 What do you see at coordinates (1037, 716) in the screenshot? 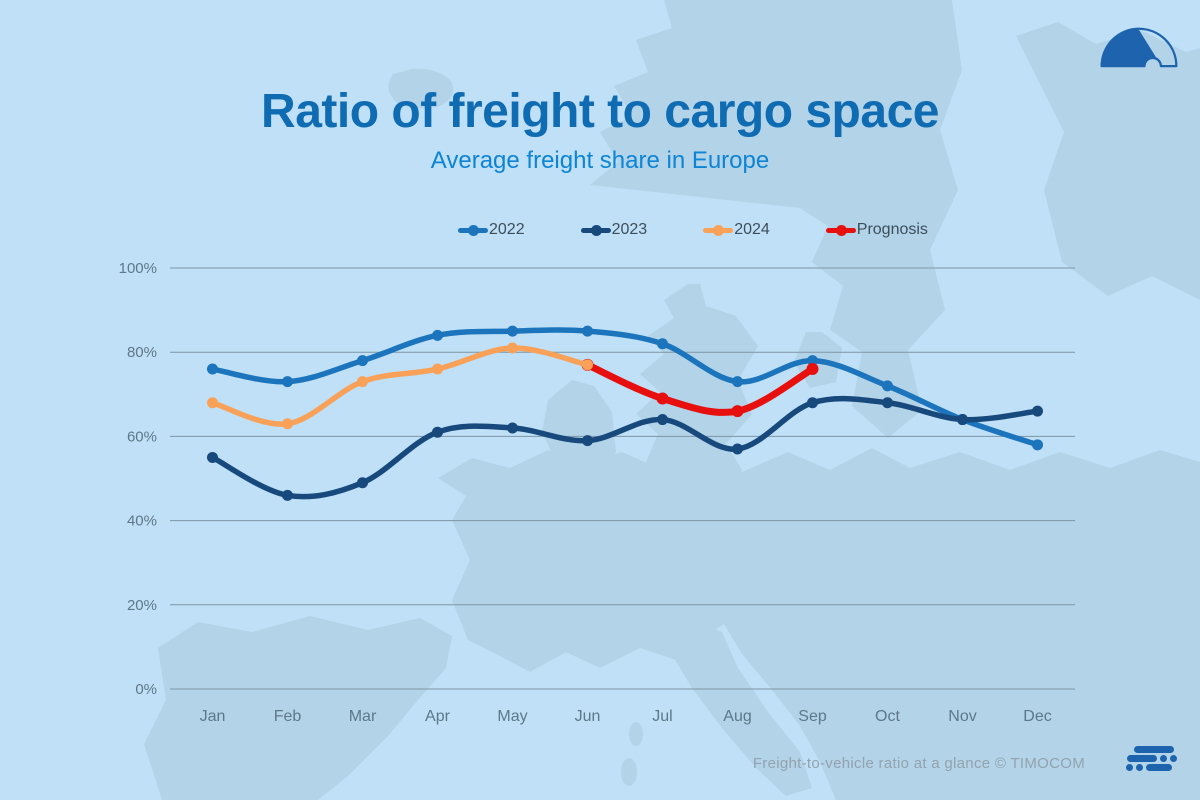
I see `x-axis-tick-label: Dec` at bounding box center [1037, 716].